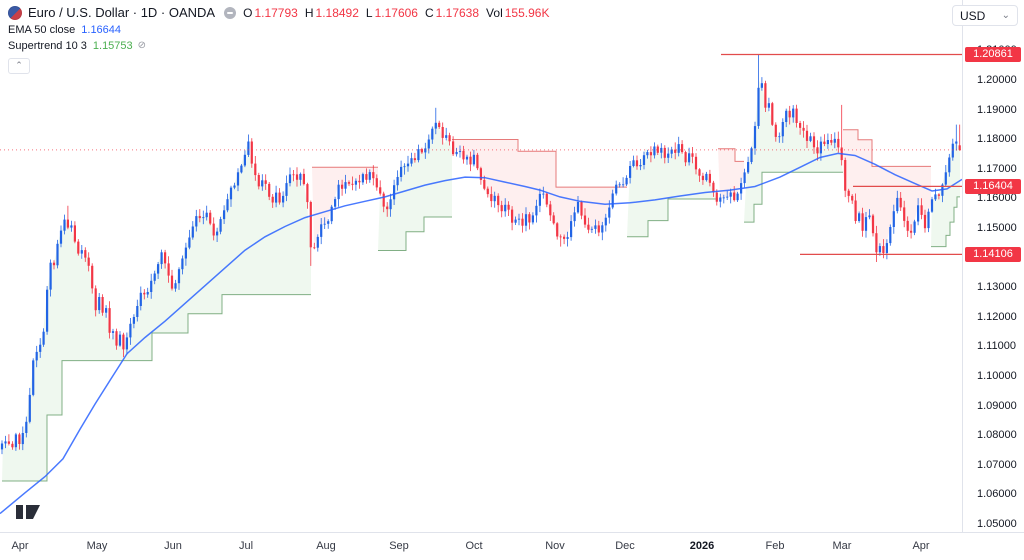 This screenshot has height=560, width=1024. What do you see at coordinates (246, 546) in the screenshot?
I see `time-tick-label: Jul` at bounding box center [246, 546].